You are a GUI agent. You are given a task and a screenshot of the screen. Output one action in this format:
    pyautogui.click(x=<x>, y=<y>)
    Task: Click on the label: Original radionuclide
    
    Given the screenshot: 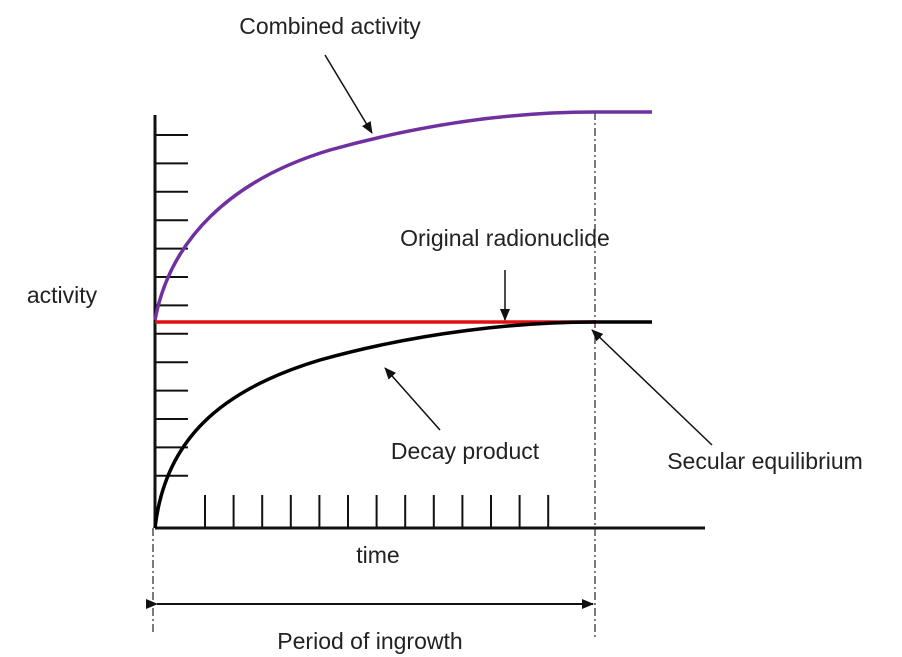 What is the action you would take?
    pyautogui.click(x=505, y=238)
    